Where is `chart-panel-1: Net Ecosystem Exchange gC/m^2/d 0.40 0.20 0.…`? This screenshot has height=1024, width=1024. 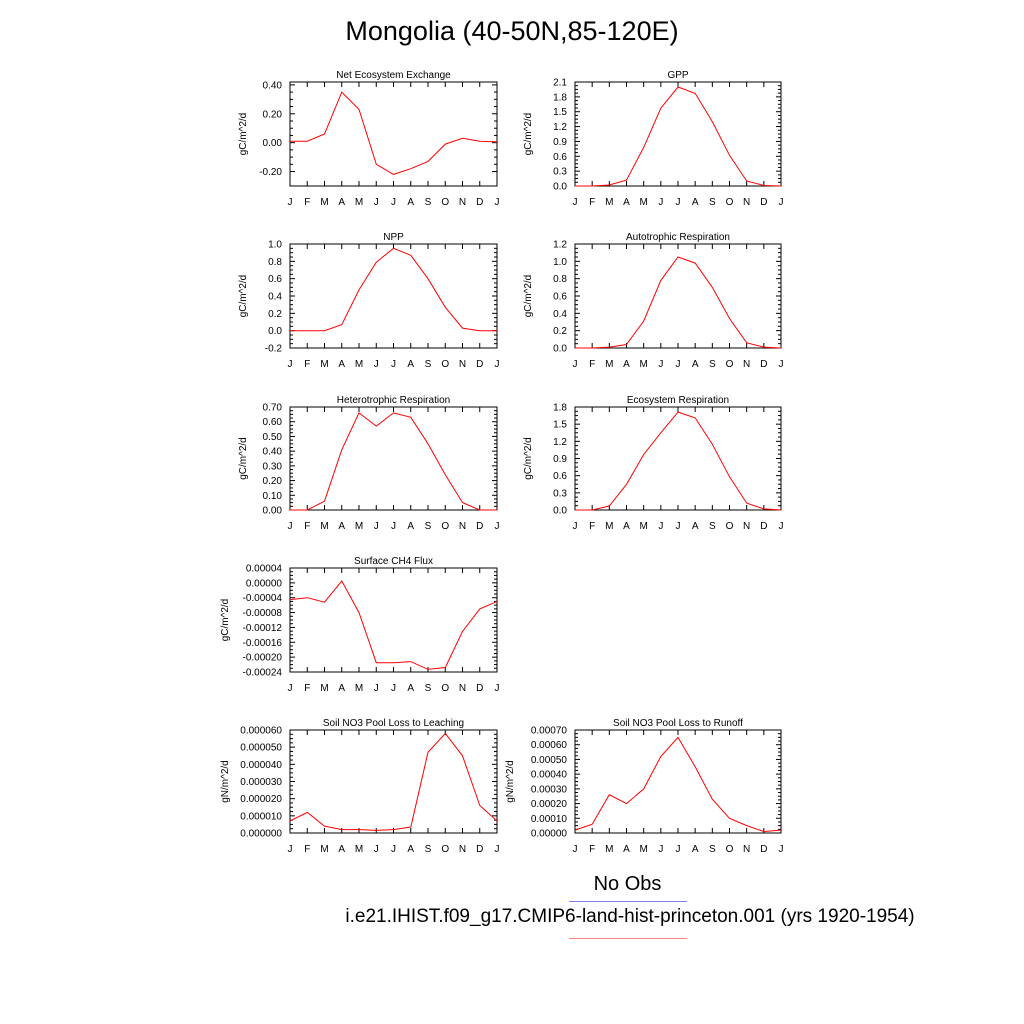
chart-panel-1: Net Ecosystem Exchange gC/m^2/d 0.40 0.20 0.… is located at coordinates (369, 139).